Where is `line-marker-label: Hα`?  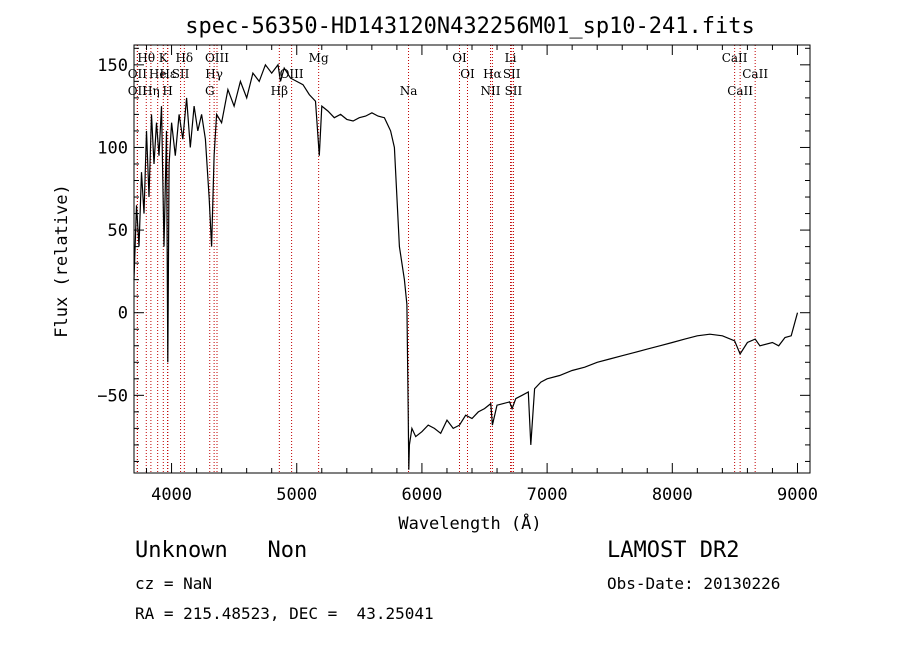 line-marker-label: Hα is located at coordinates (492, 74).